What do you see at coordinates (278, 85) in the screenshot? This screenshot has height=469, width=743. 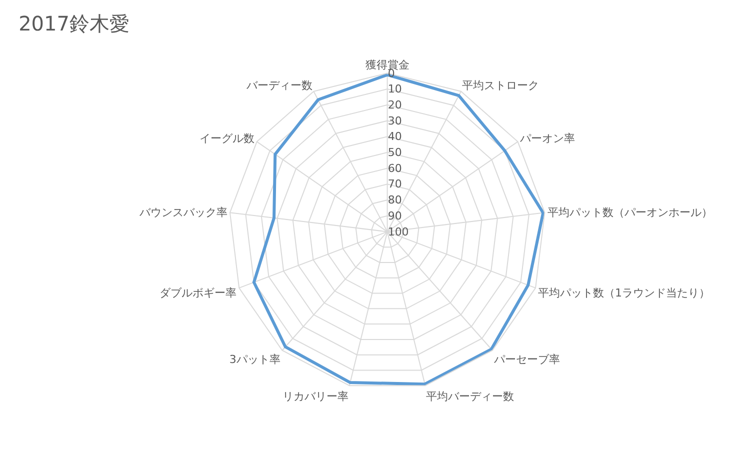 I see `spoke-label: バーディー数` at bounding box center [278, 85].